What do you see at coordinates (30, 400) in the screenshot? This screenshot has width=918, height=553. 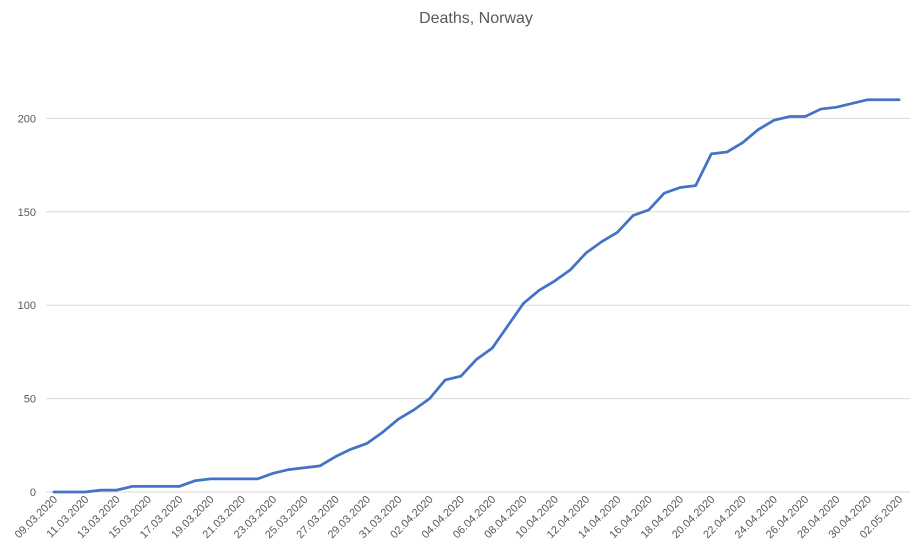 I see `y-tick-label: 50` at bounding box center [30, 400].